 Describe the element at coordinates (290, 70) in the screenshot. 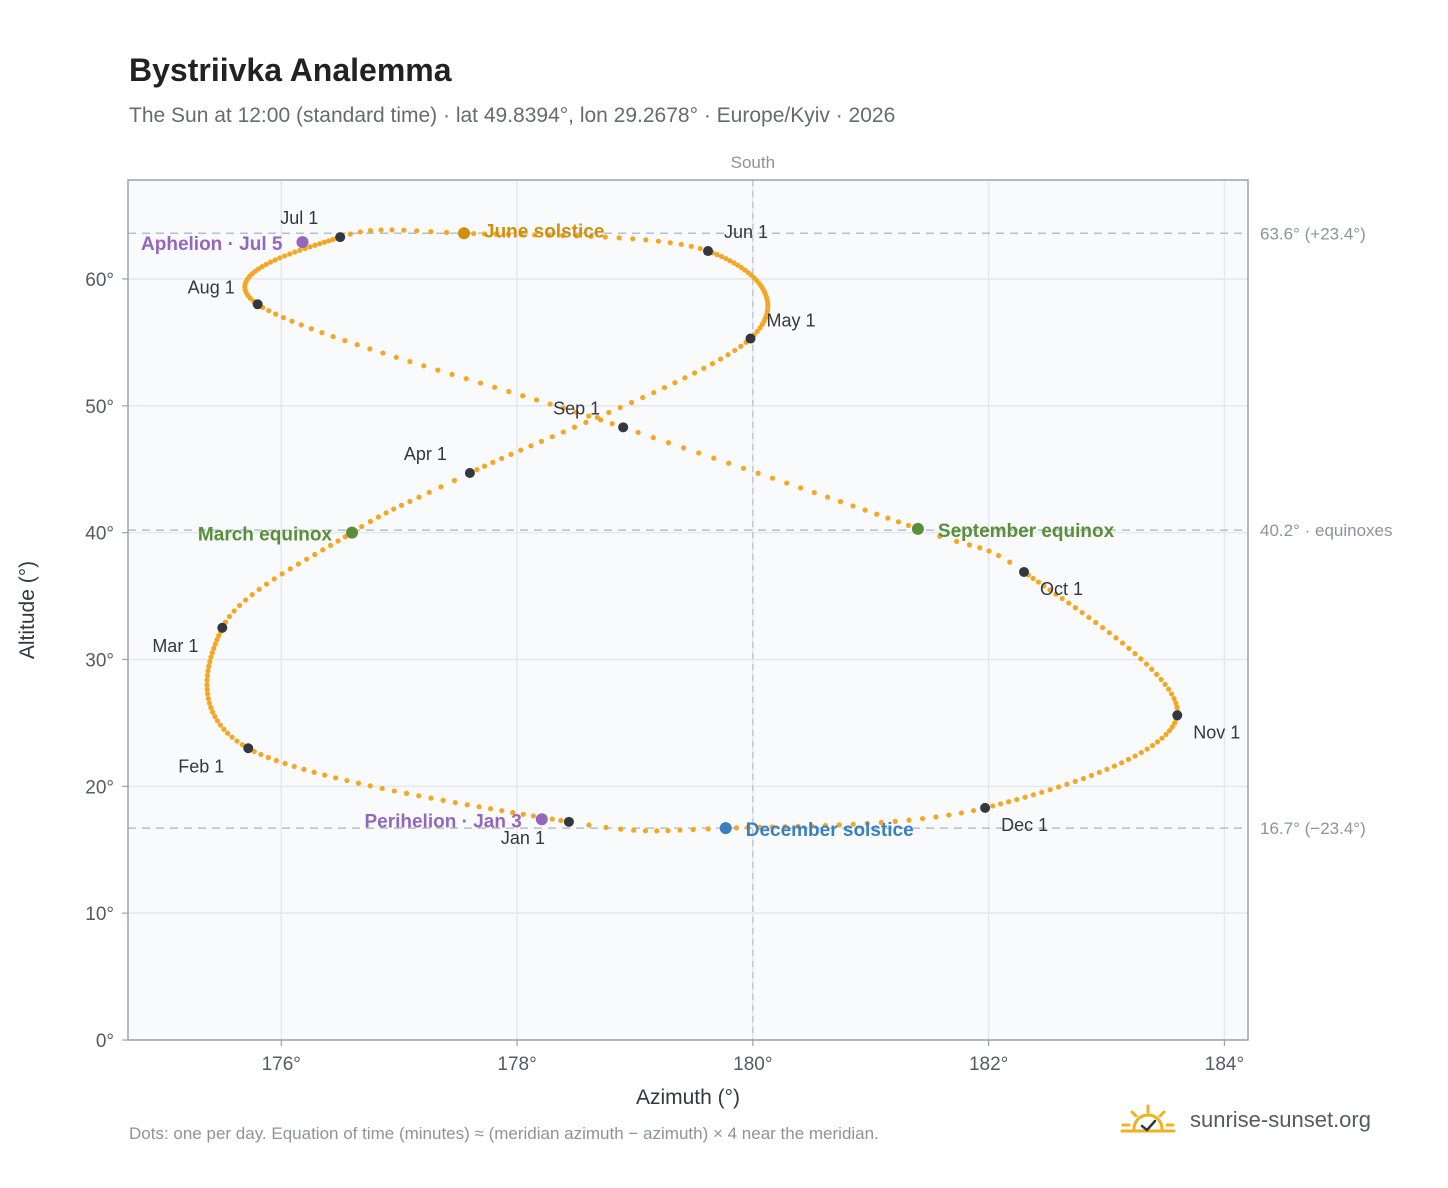

I see `chart-title: Bystriivka Analemma` at that location.